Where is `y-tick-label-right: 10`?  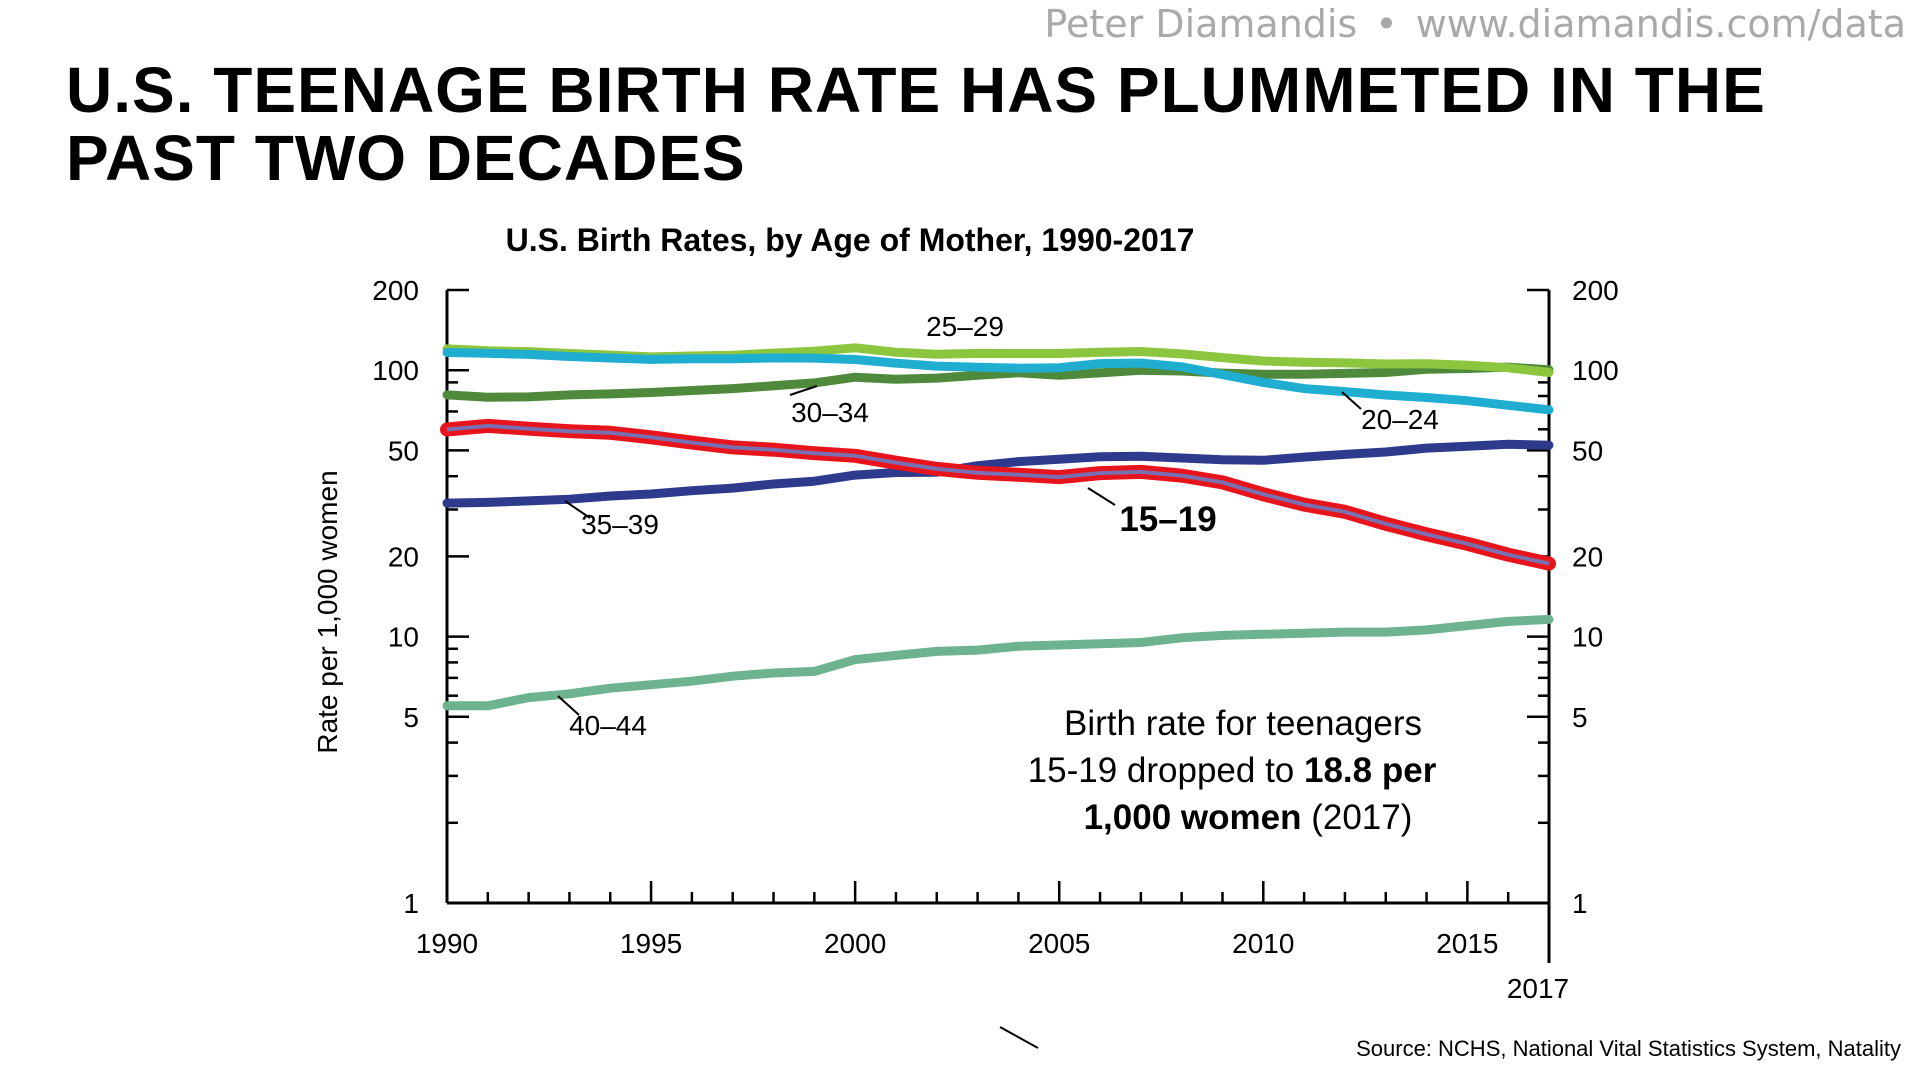 y-tick-label-right: 10 is located at coordinates (1587, 637).